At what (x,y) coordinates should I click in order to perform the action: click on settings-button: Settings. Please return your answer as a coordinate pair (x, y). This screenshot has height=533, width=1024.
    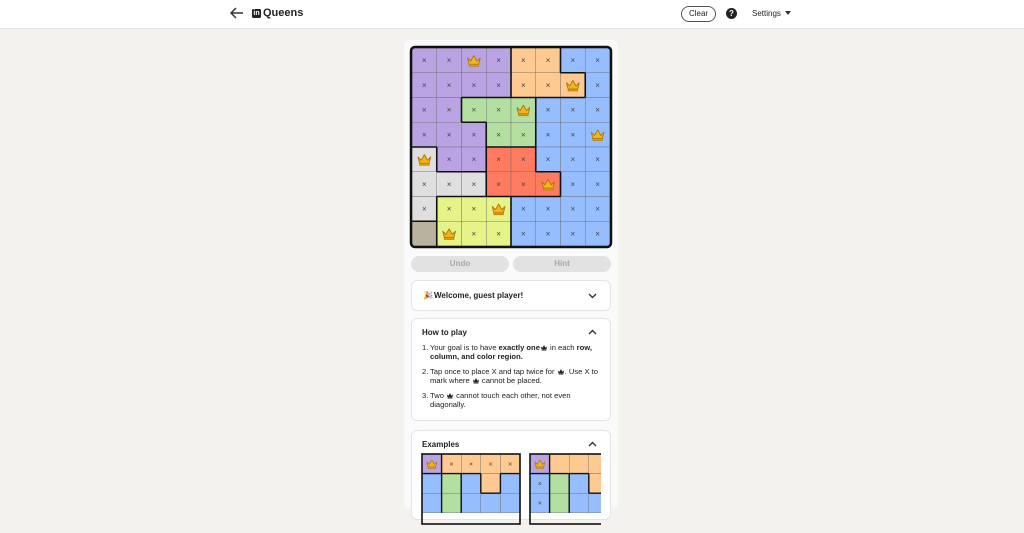
    Looking at the image, I should click on (766, 13).